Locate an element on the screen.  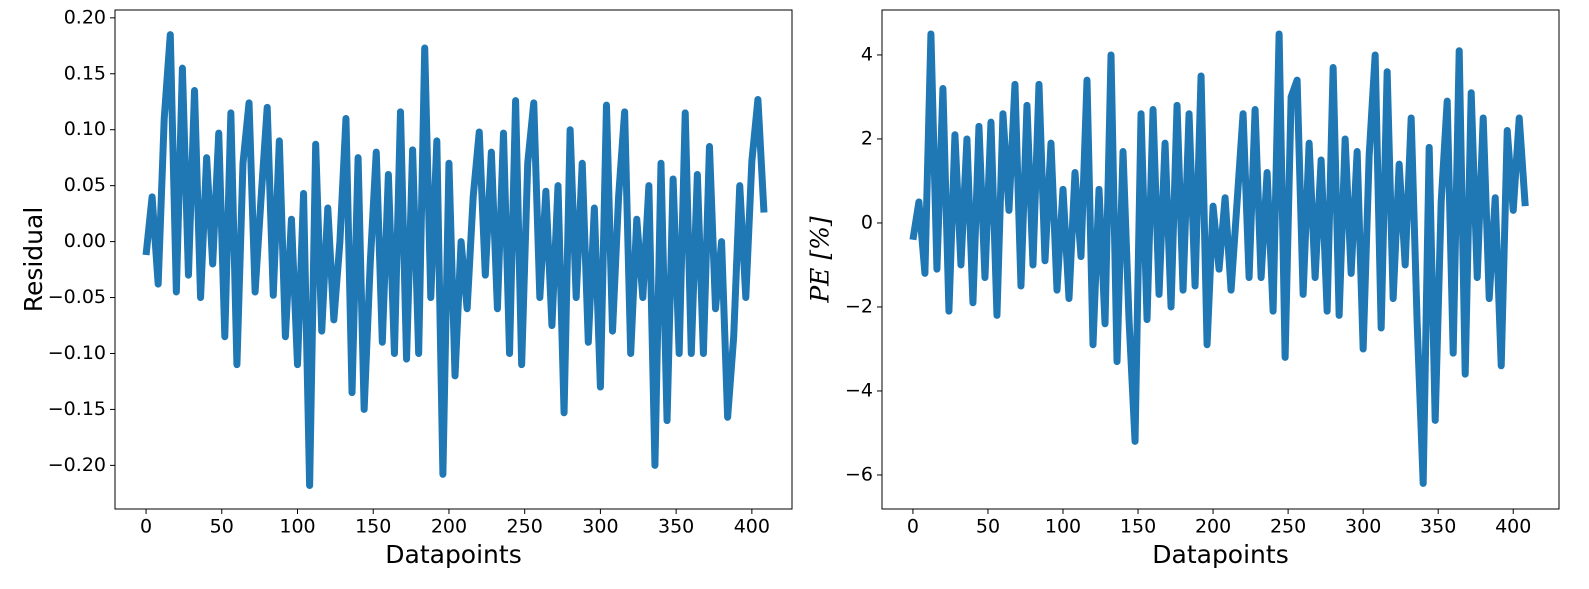
y-tick-label: 4 is located at coordinates (867, 54).